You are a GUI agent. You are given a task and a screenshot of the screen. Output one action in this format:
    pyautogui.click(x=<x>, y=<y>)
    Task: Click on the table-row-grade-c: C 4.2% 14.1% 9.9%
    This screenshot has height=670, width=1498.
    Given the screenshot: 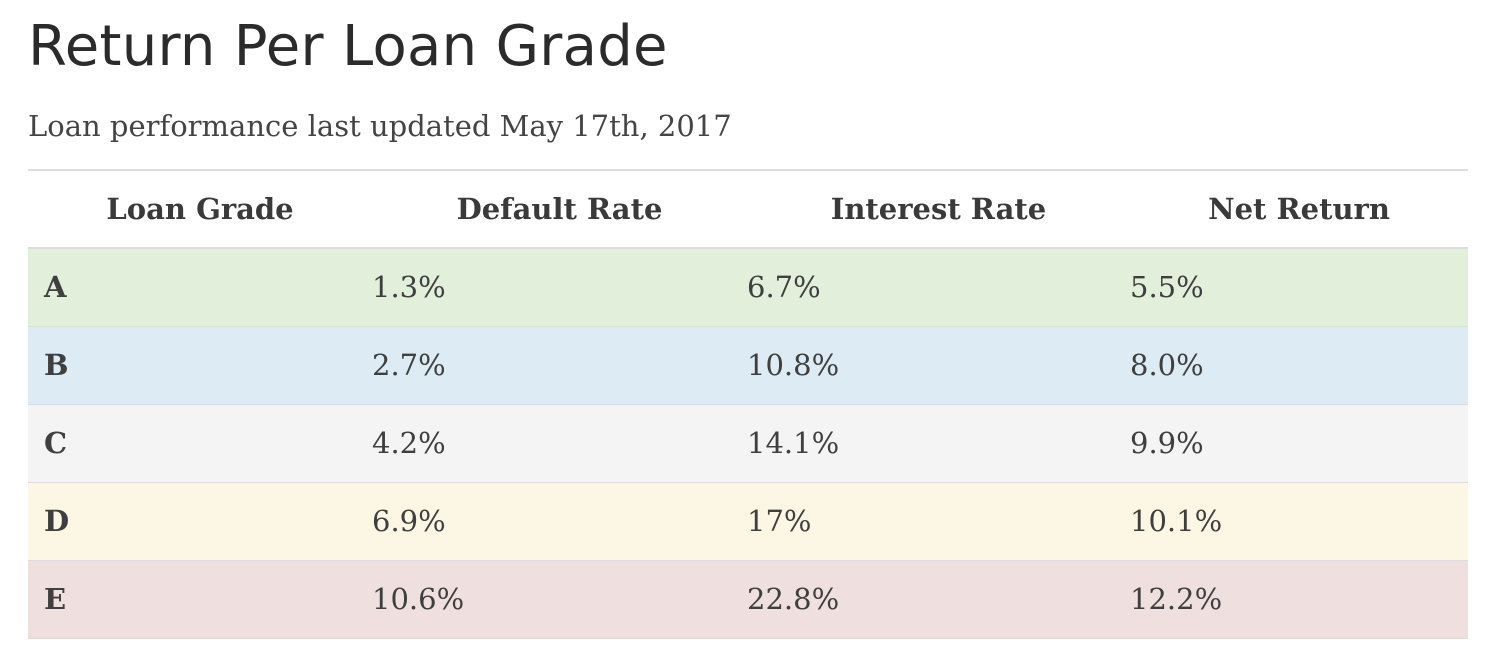 What is the action you would take?
    pyautogui.click(x=748, y=443)
    